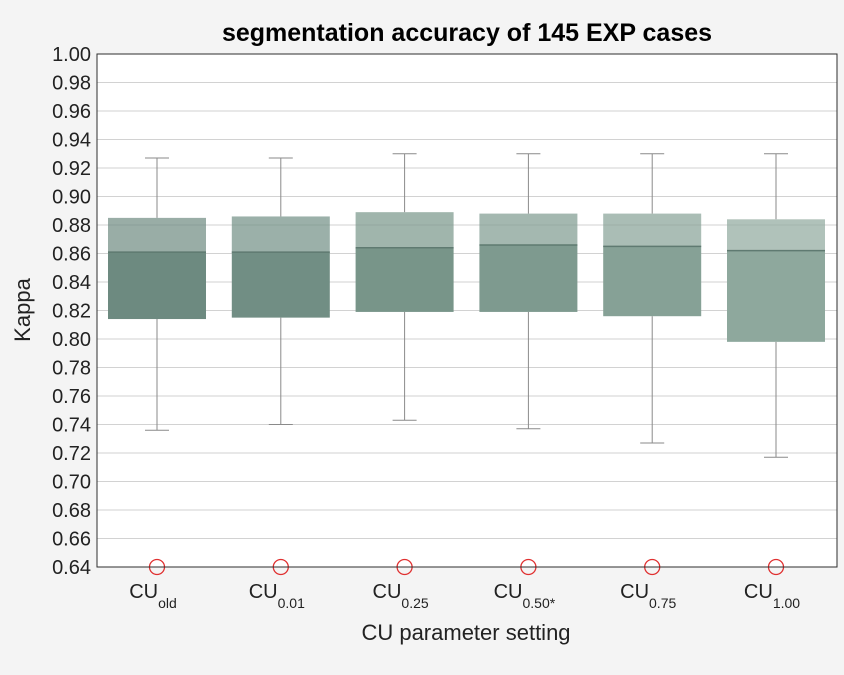 The width and height of the screenshot is (844, 675). Describe the element at coordinates (71, 84) in the screenshot. I see `y-tick-label: 0.98` at that location.